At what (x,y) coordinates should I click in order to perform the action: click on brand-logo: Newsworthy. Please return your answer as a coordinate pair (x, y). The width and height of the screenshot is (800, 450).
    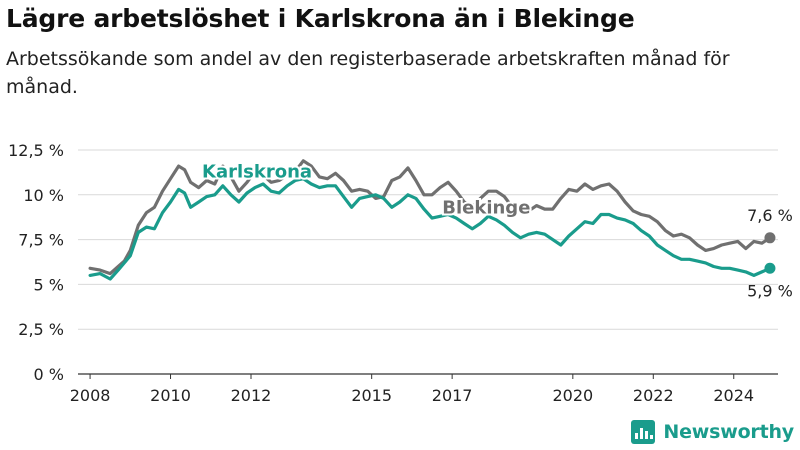
    Looking at the image, I should click on (712, 432).